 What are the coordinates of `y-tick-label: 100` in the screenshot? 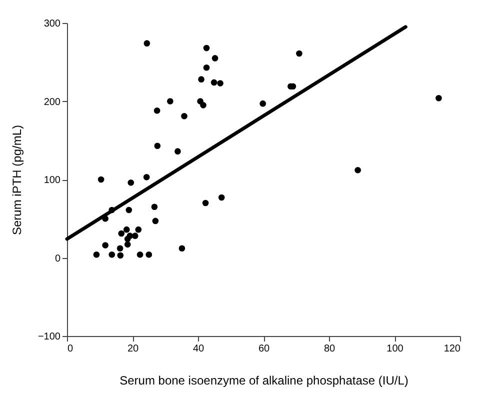 It's located at (52, 180).